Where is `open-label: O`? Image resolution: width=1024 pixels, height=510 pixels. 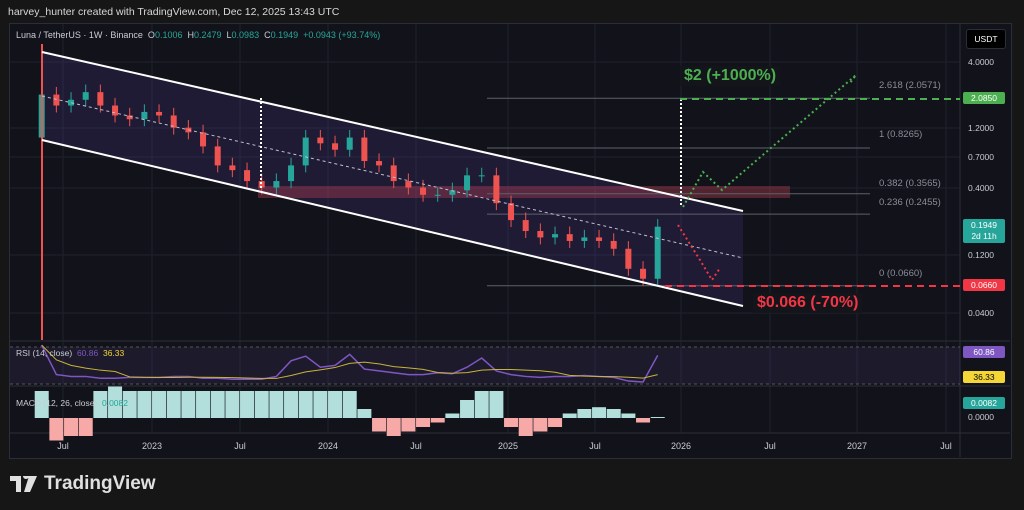
open-label: O is located at coordinates (151, 35).